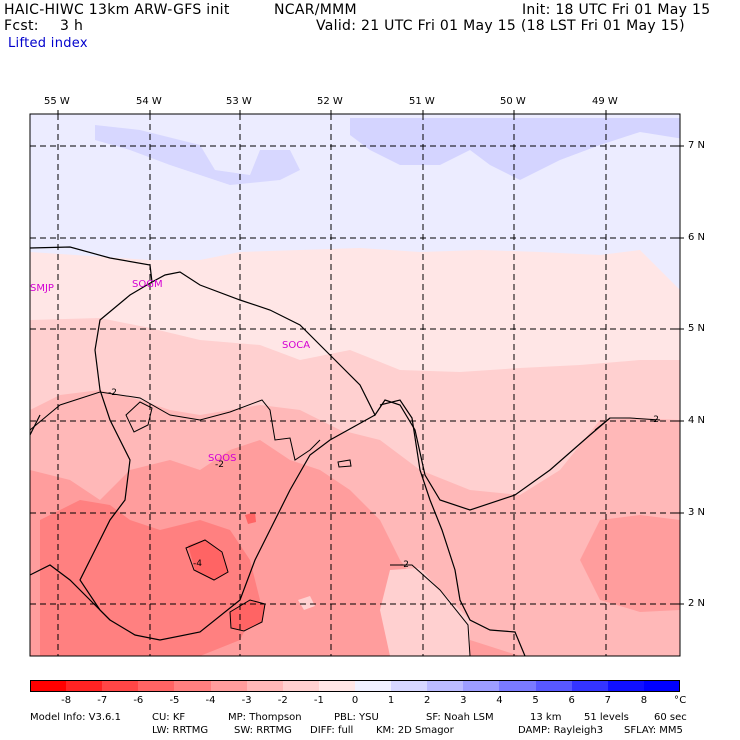 Image resolution: width=740 pixels, height=740 pixels. Describe the element at coordinates (344, 463) in the screenshot. I see `contour-minus2-e` at that location.